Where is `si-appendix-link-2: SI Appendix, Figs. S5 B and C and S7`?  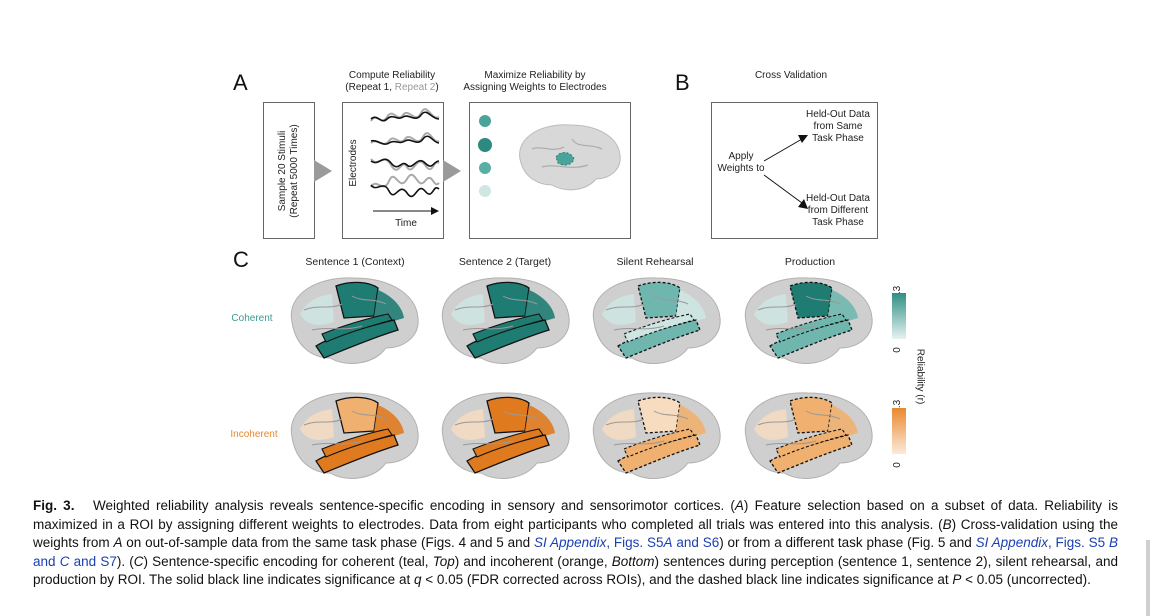
si-appendix-link-2: SI Appendix, Figs. S5 B and C and S7 is located at coordinates (575, 552).